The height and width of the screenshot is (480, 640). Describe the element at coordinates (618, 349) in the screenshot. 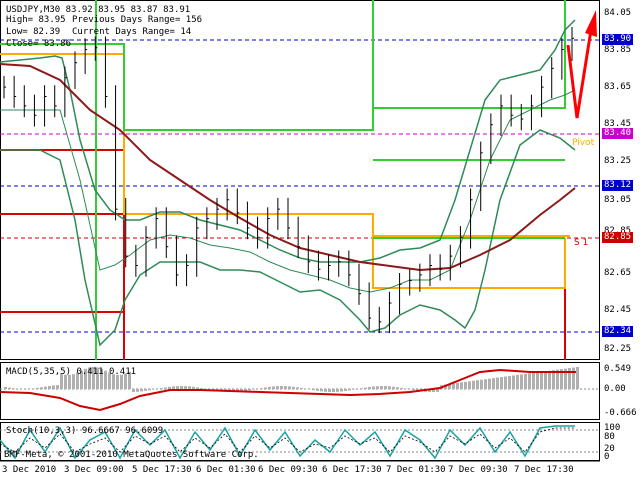

I see `price-tick: 82.25` at that location.